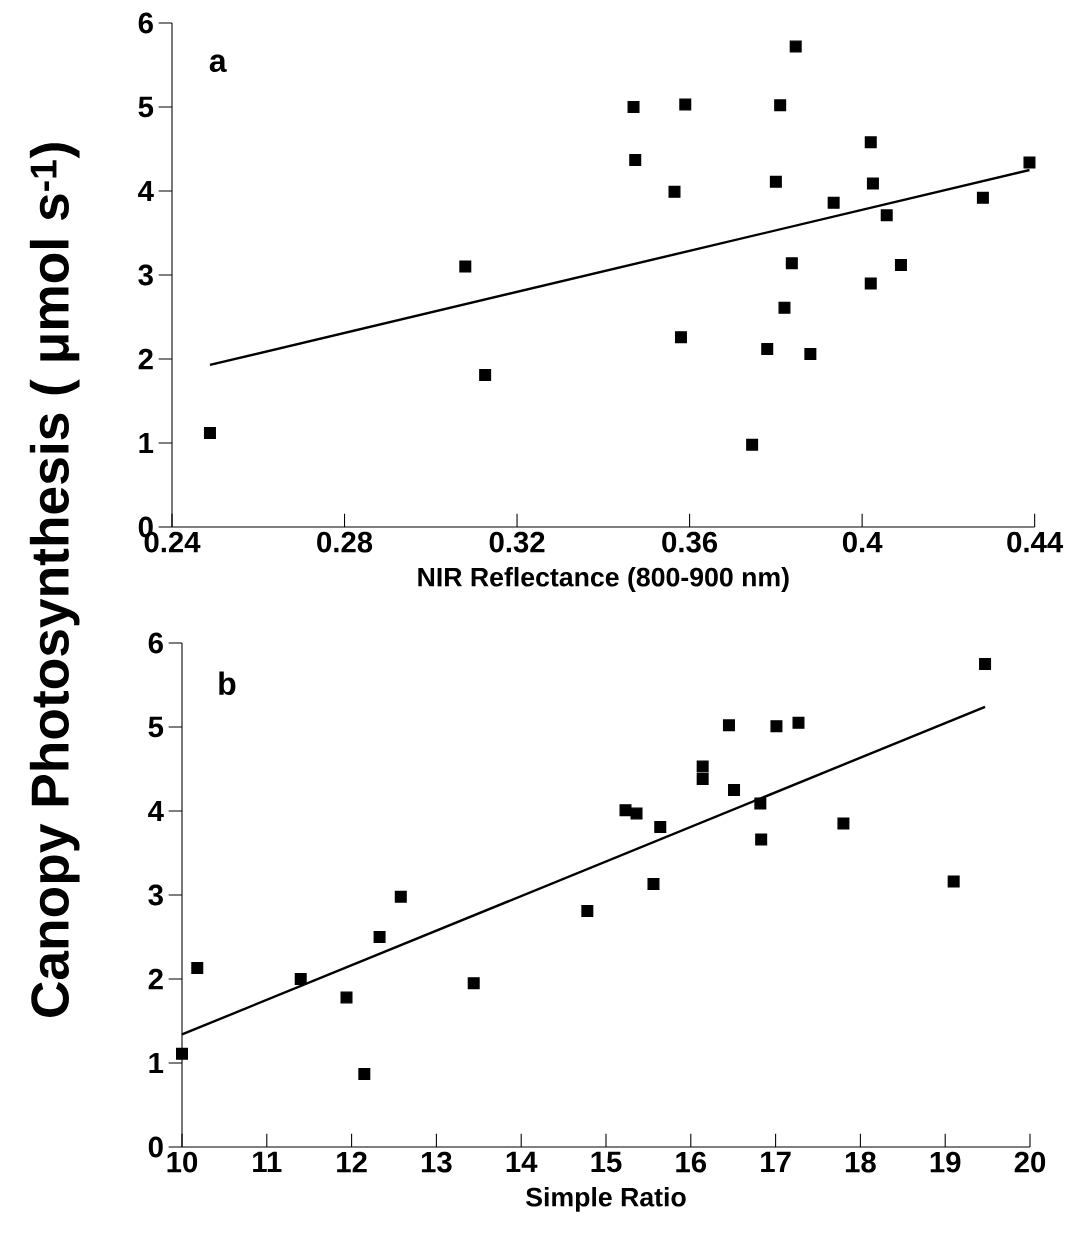 The image size is (1068, 1233). Describe the element at coordinates (54, 580) in the screenshot. I see `y-axis-title: Canopy Photosynthesis ( μmol s$^{-1}$)` at that location.